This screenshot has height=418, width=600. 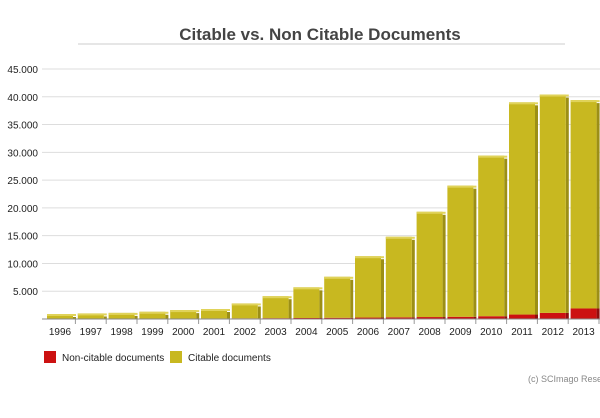 I want to click on x-tick-label: 2007, so click(x=399, y=332).